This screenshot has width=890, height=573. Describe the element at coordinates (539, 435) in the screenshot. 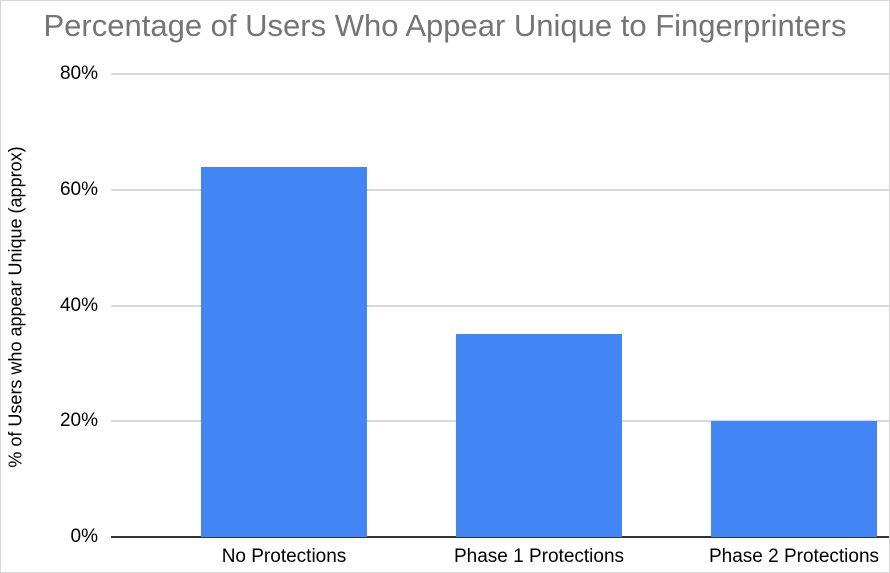

I see `bar-phase-1-protections` at that location.